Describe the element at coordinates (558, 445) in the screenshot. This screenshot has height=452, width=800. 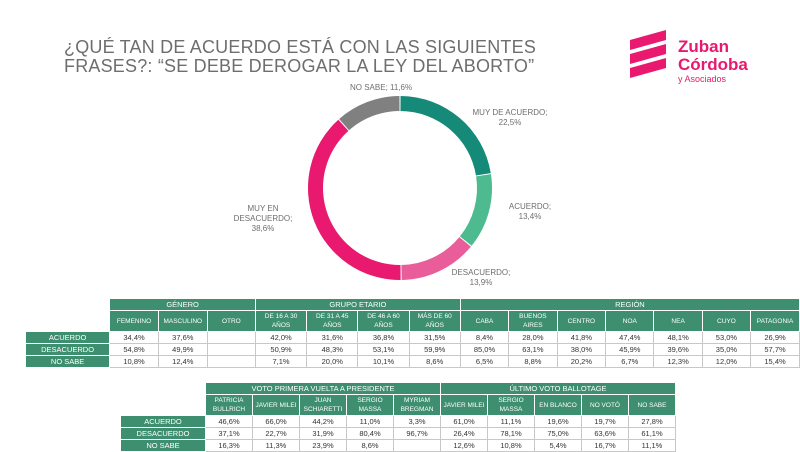
I see `table-cell: 5,4%` at that location.